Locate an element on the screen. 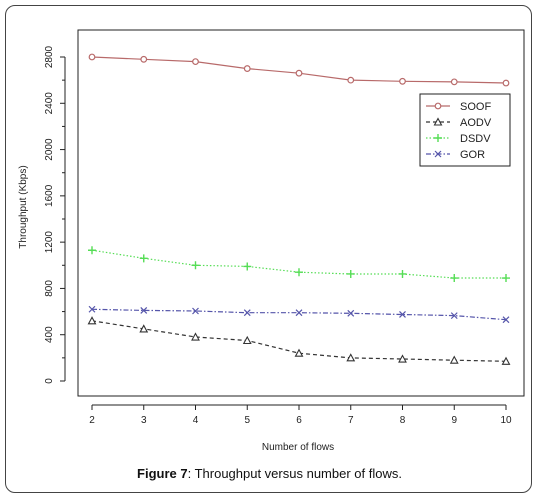  x-axis-title: Number of flows is located at coordinates (298, 447).